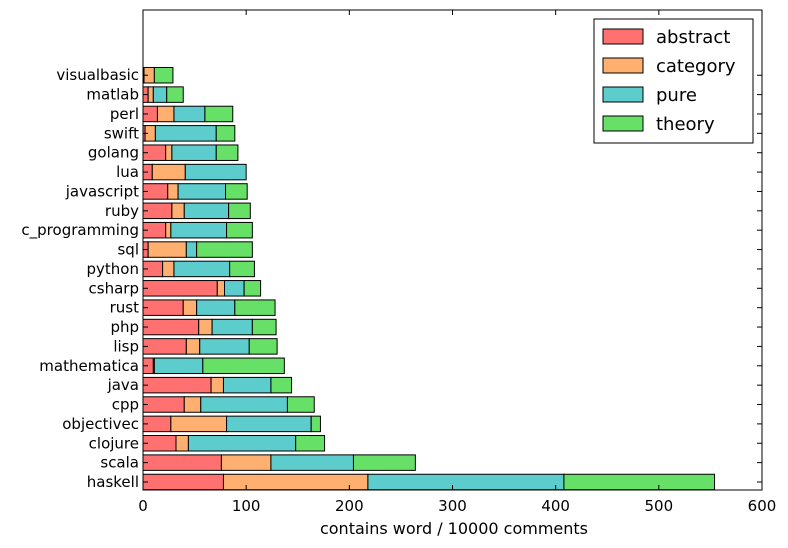 This screenshot has width=788, height=548. What do you see at coordinates (232, 327) in the screenshot?
I see `bar-php-pure` at bounding box center [232, 327].